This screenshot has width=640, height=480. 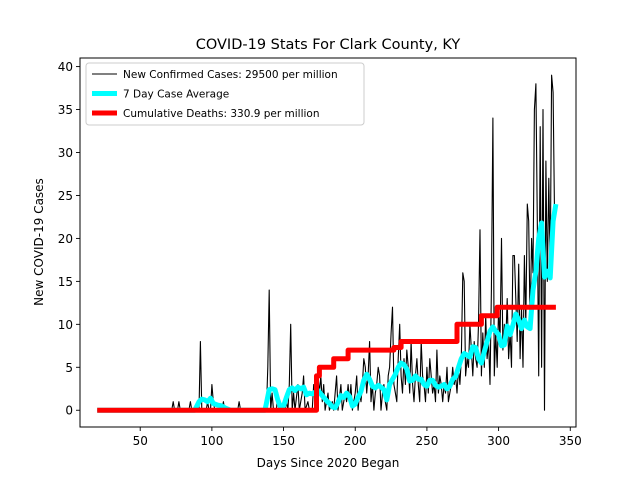 I want to click on x-tick-label: 350, so click(x=570, y=441).